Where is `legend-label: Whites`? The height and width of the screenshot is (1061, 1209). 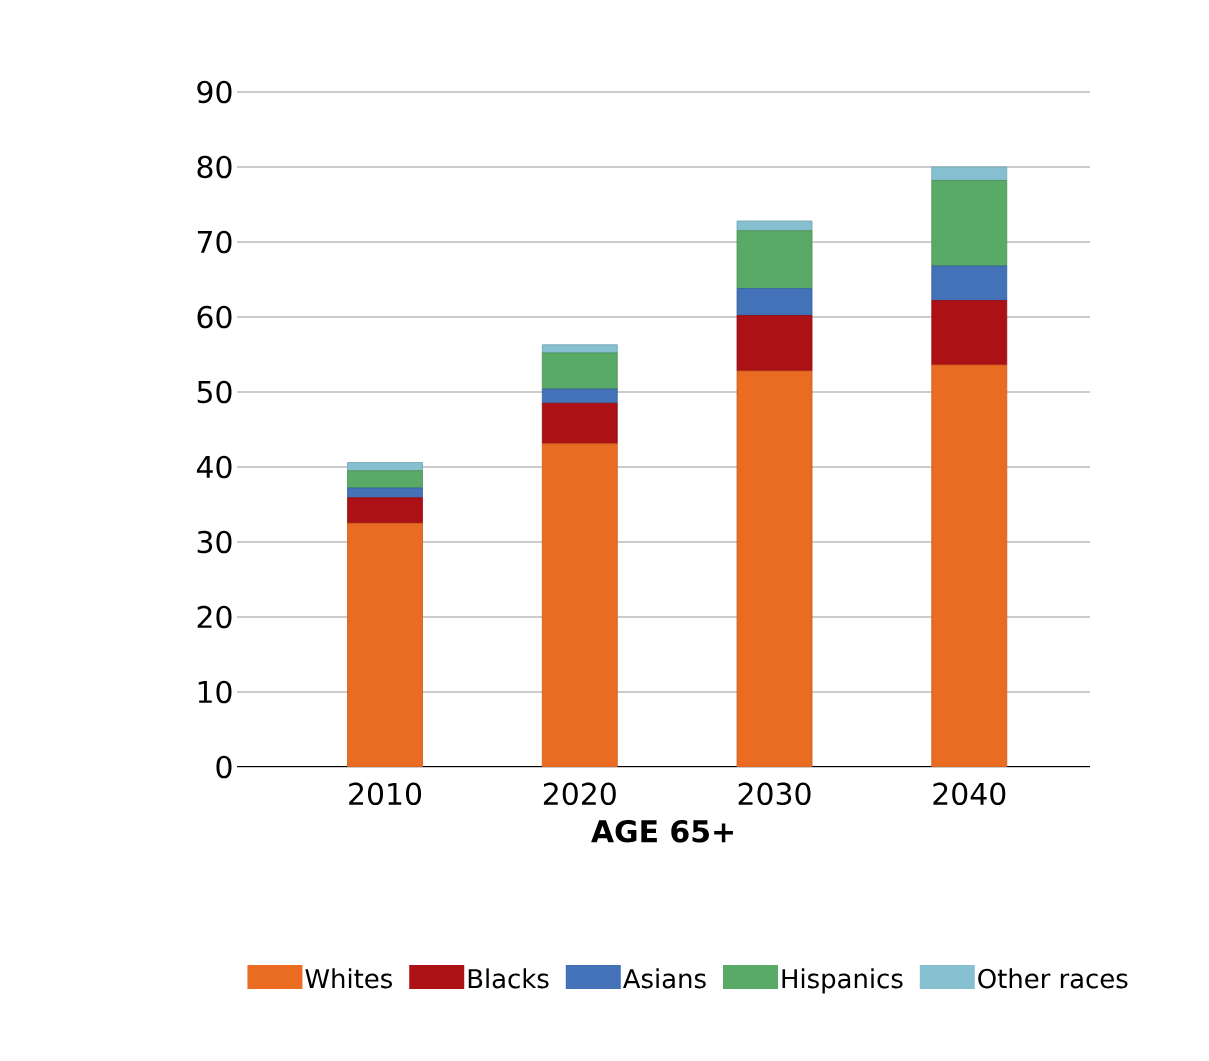 legend-label: Whites is located at coordinates (348, 978).